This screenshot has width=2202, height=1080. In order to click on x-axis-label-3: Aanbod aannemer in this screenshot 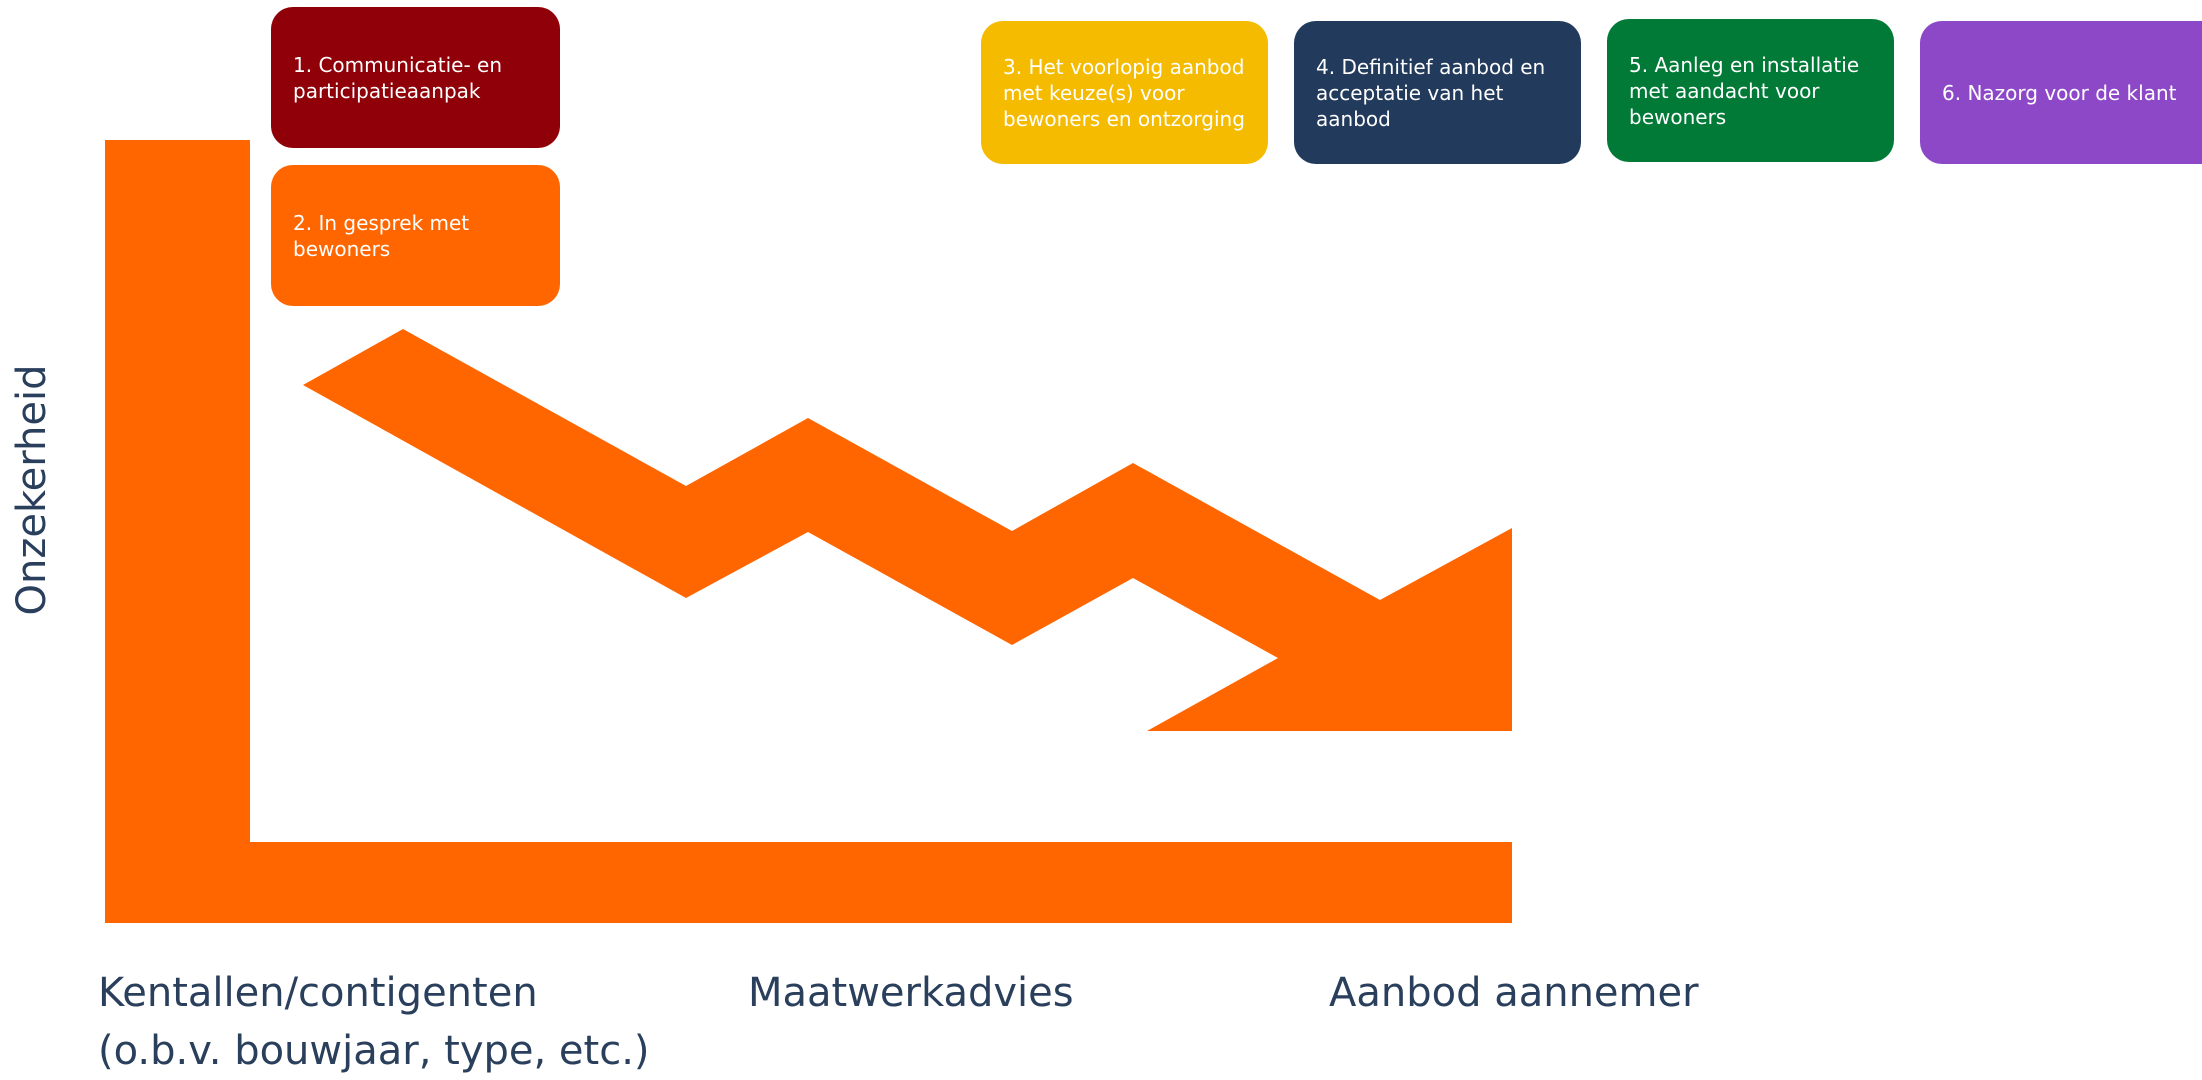, I will do `click(1514, 993)`.